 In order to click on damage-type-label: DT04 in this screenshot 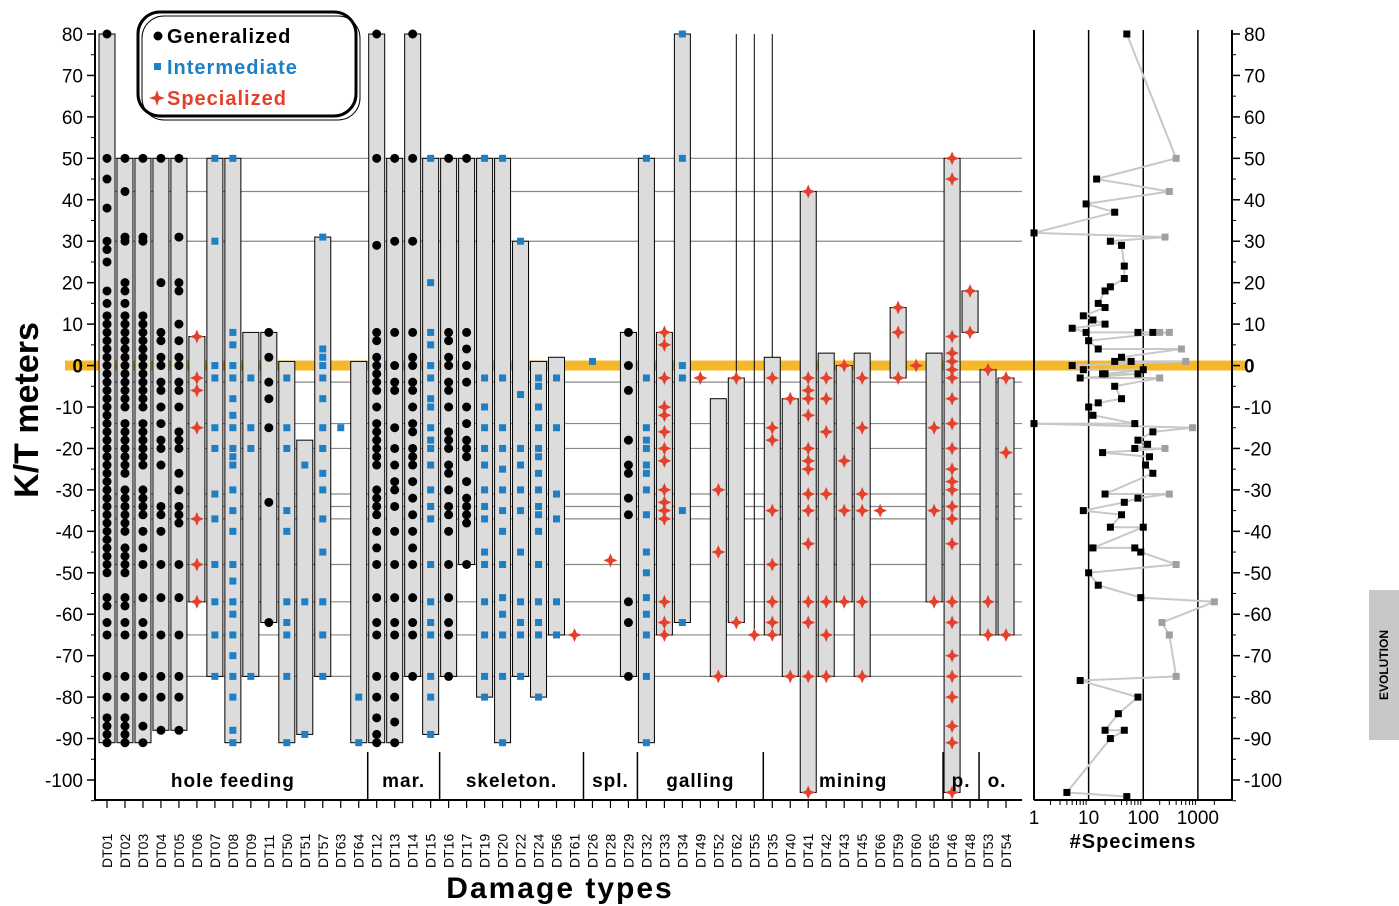, I will do `click(161, 851)`.